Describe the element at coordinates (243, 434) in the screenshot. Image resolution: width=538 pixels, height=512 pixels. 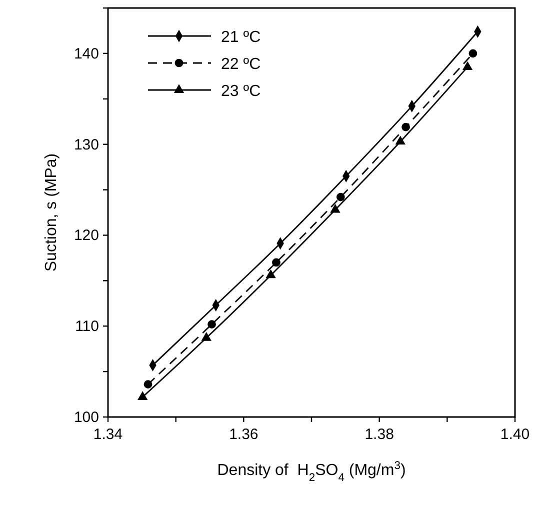
I see `x-tick-label: 1.36` at that location.